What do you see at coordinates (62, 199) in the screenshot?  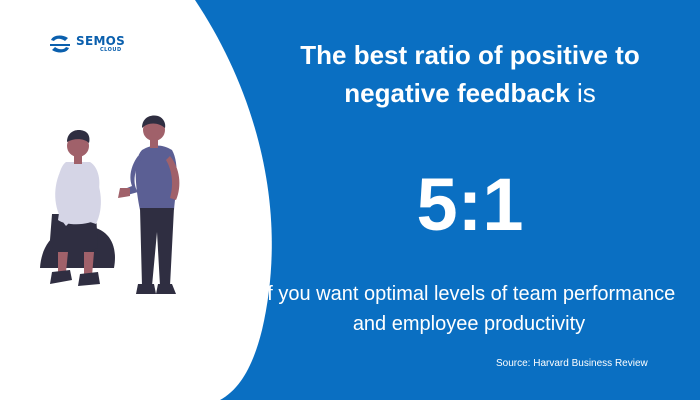 I see `seated-person-arm-left` at bounding box center [62, 199].